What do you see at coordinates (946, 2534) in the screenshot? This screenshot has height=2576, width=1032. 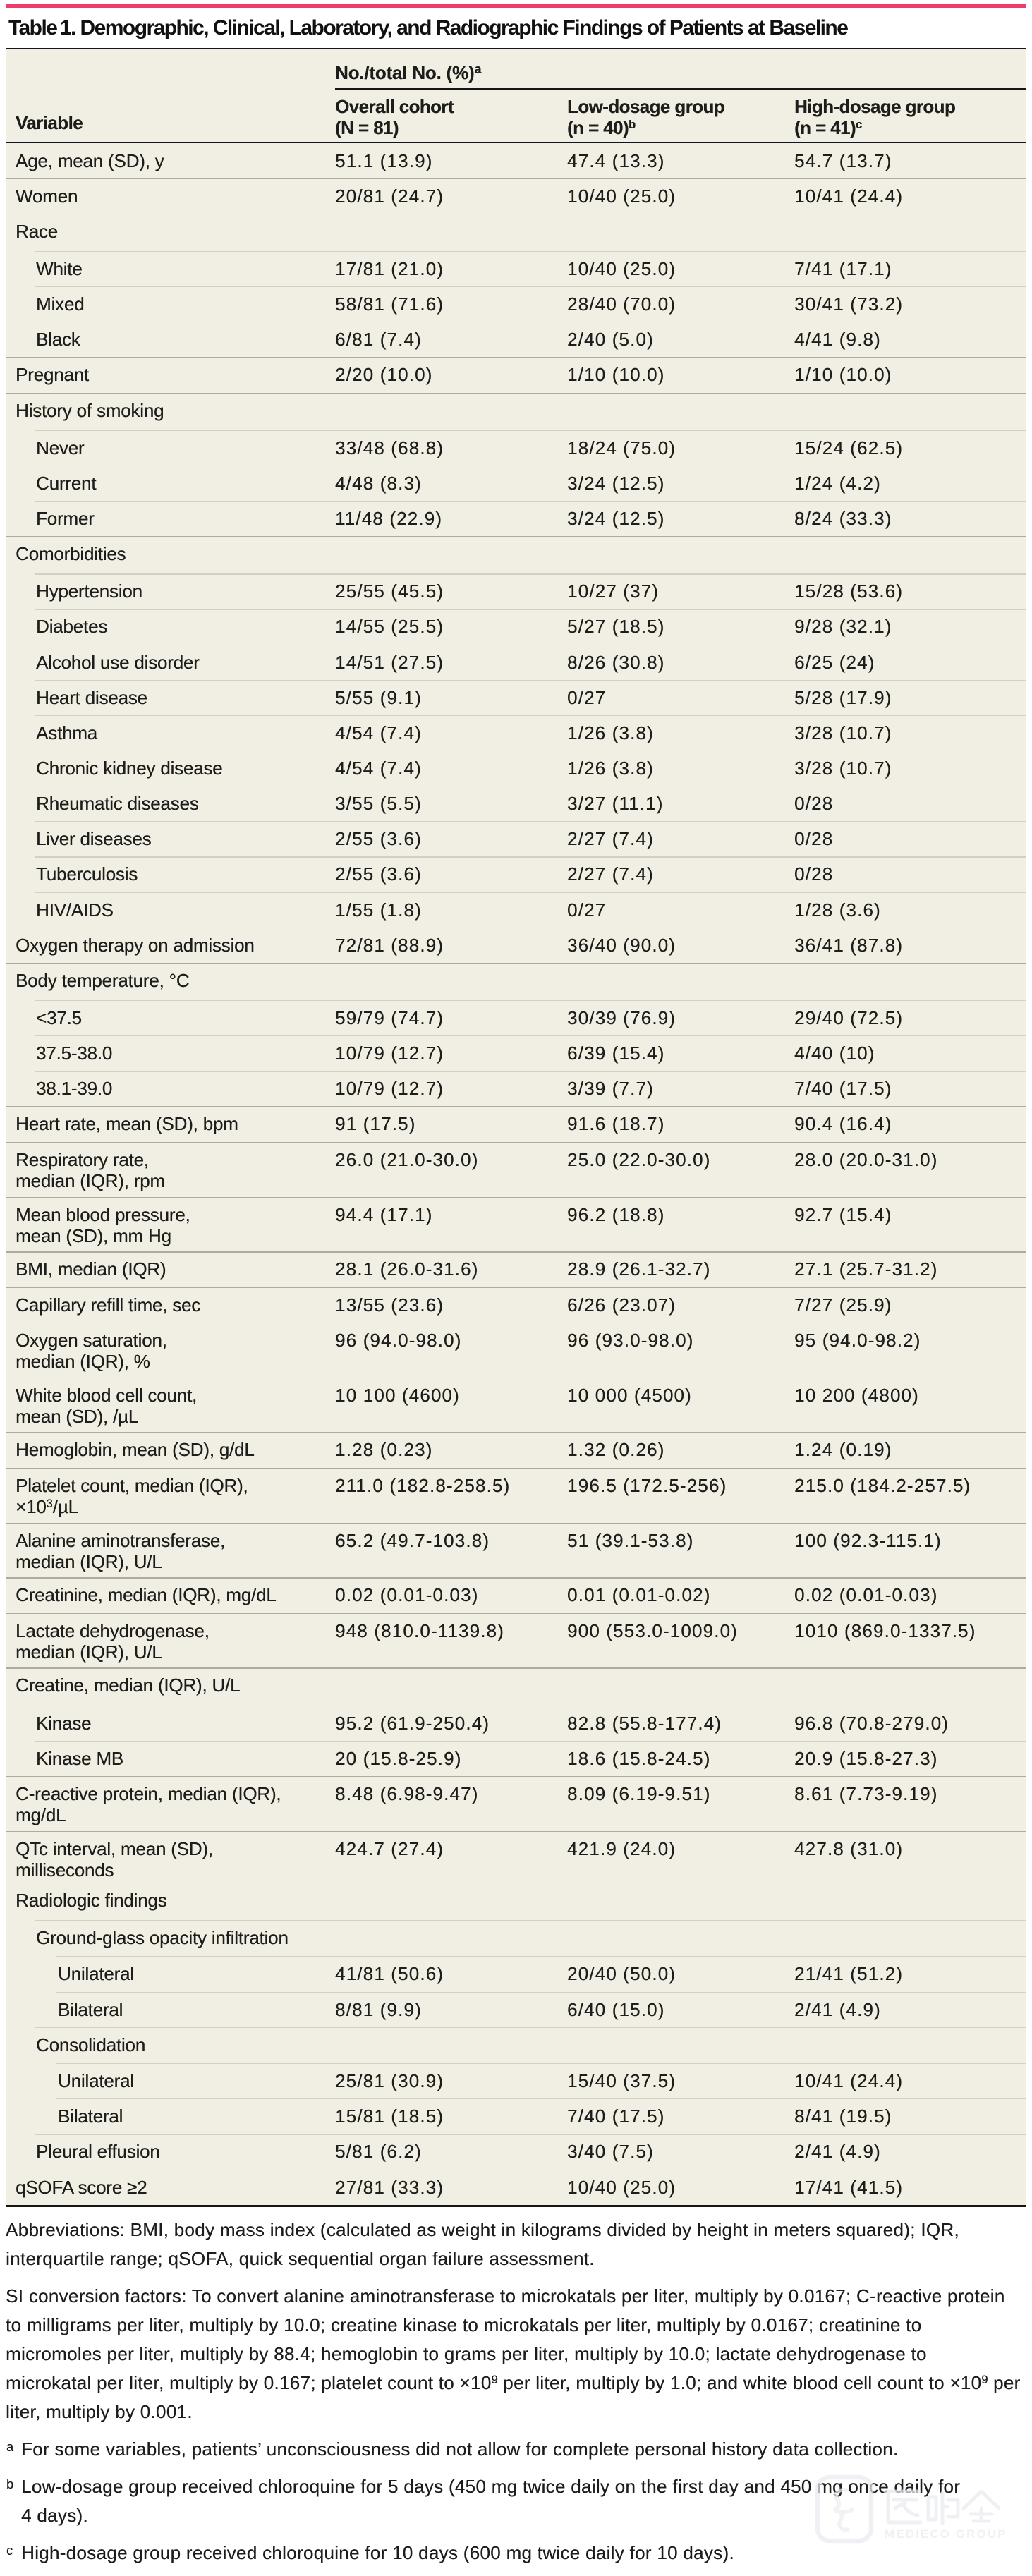 I see `svg-text: MEDIECO GROUP` at bounding box center [946, 2534].